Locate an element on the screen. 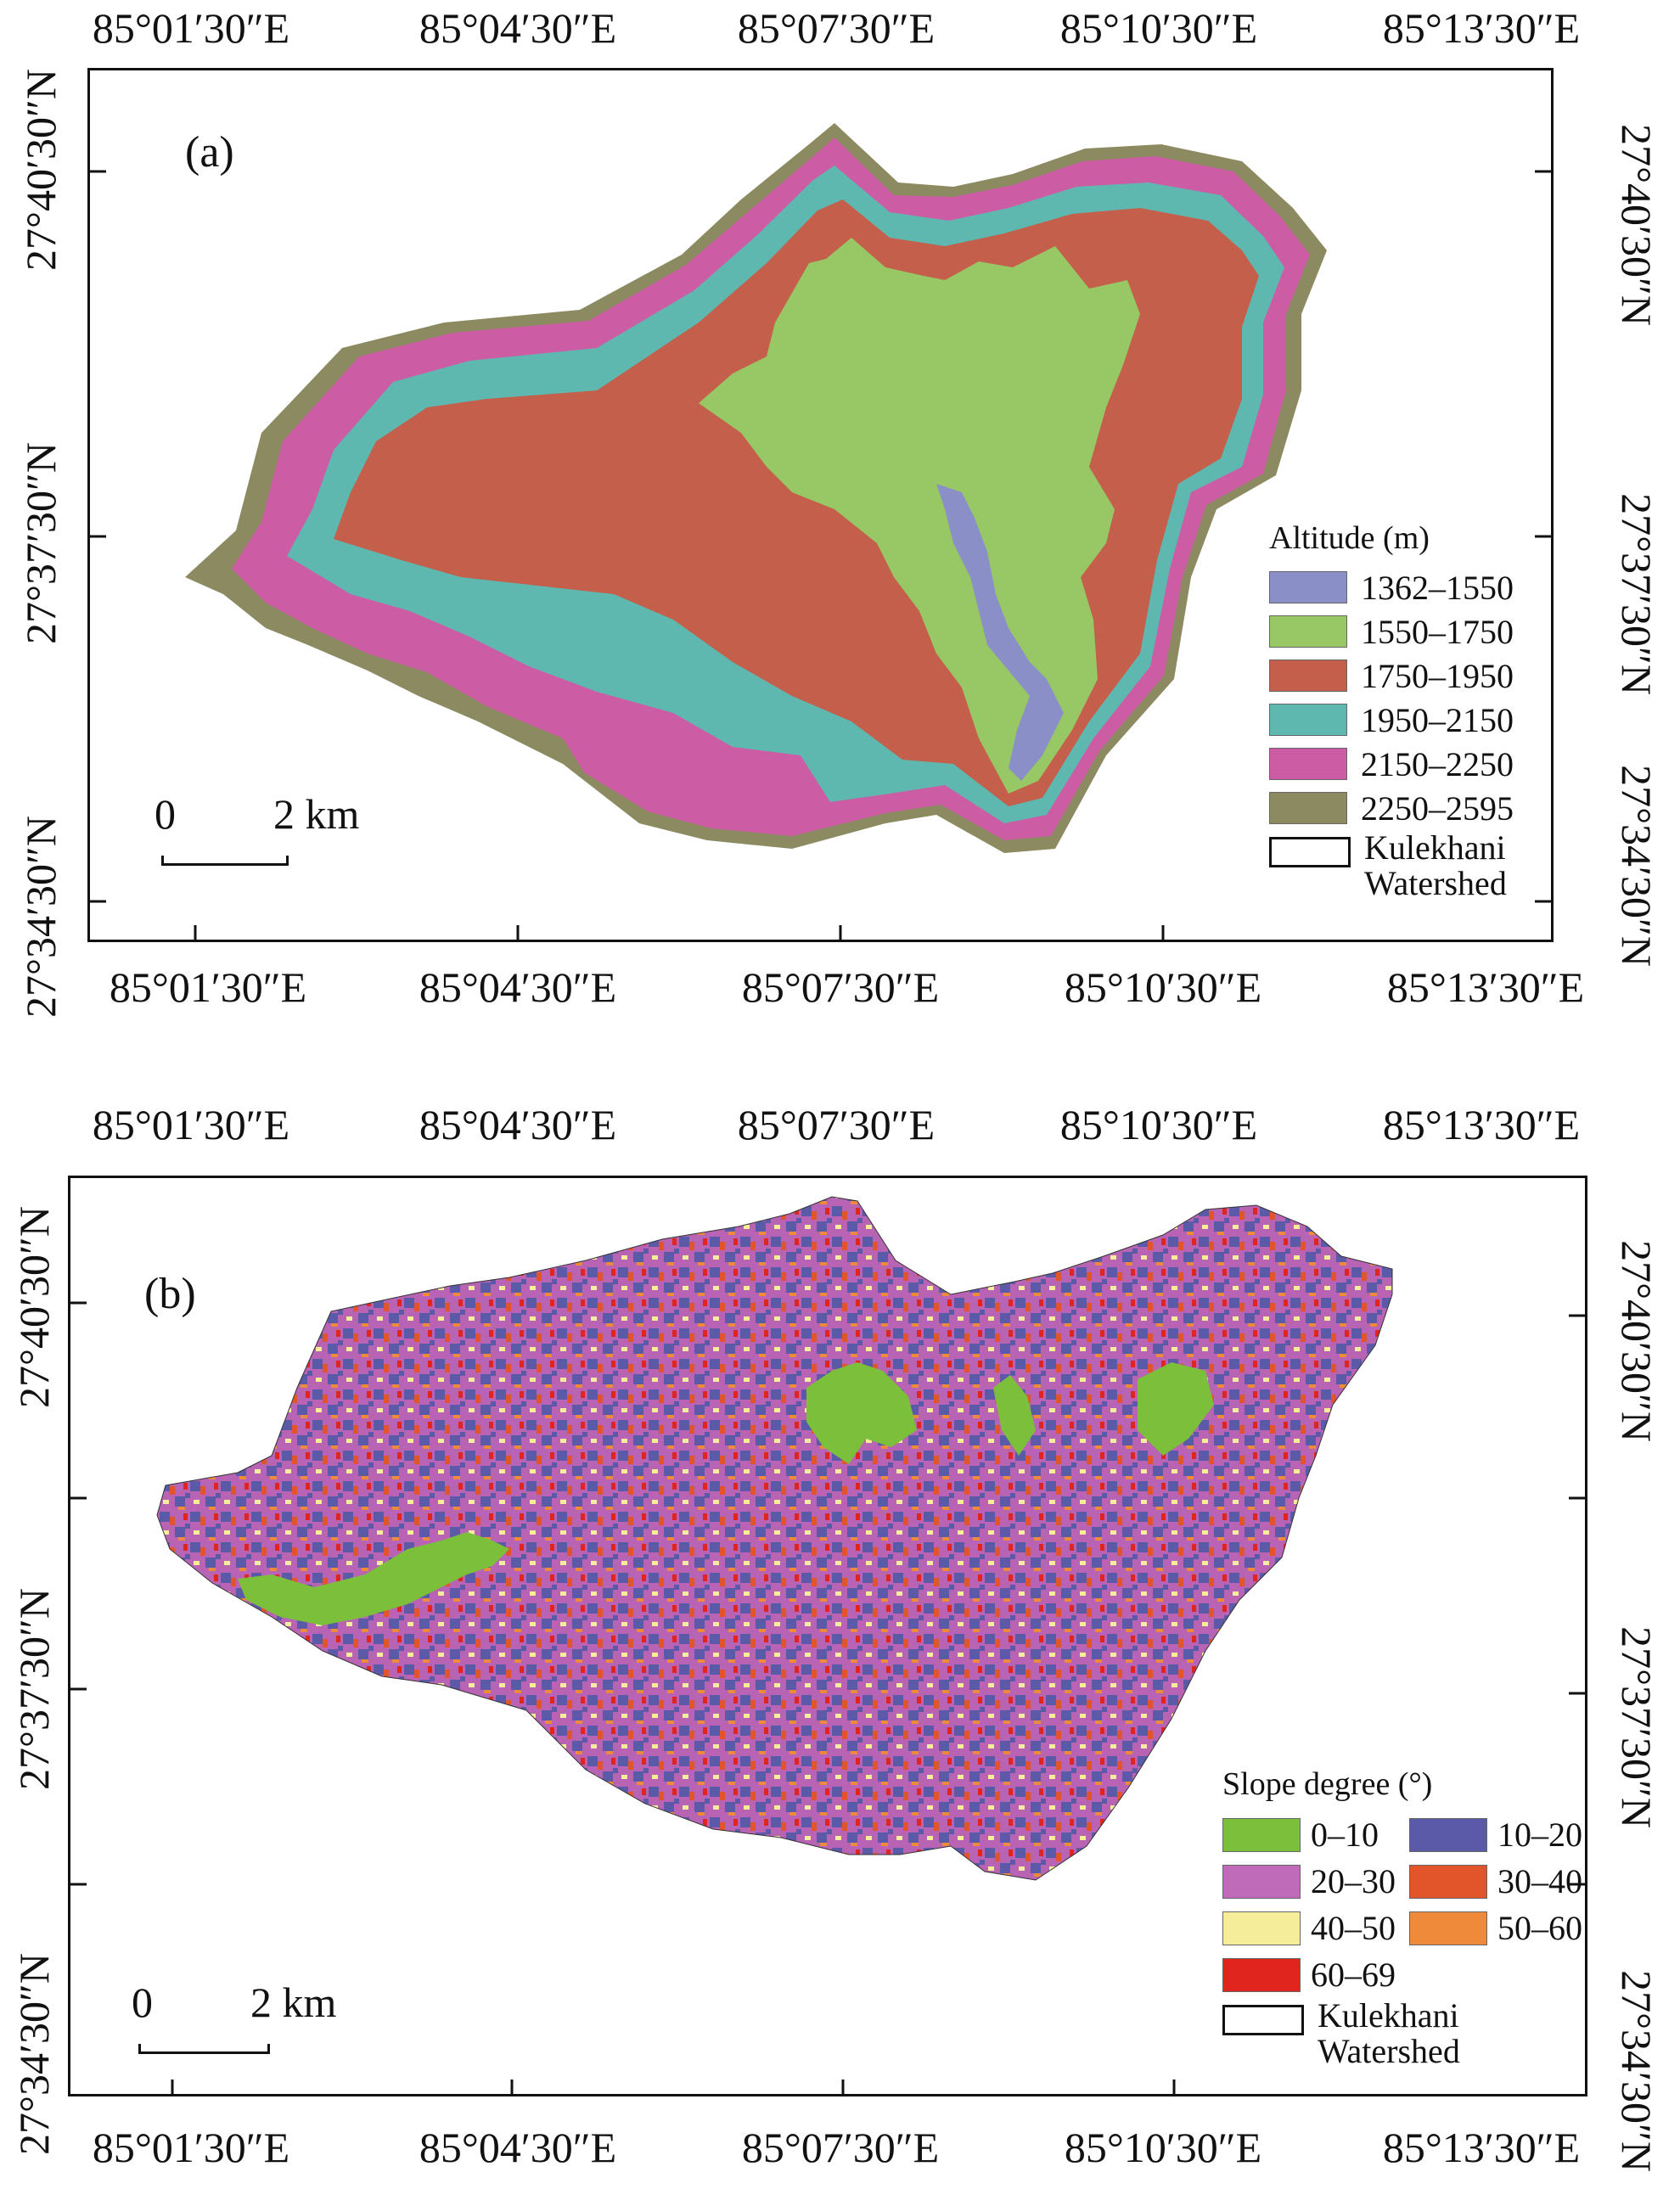 The height and width of the screenshot is (2189, 1680). legend-label: 1362–1550 is located at coordinates (1437, 587).